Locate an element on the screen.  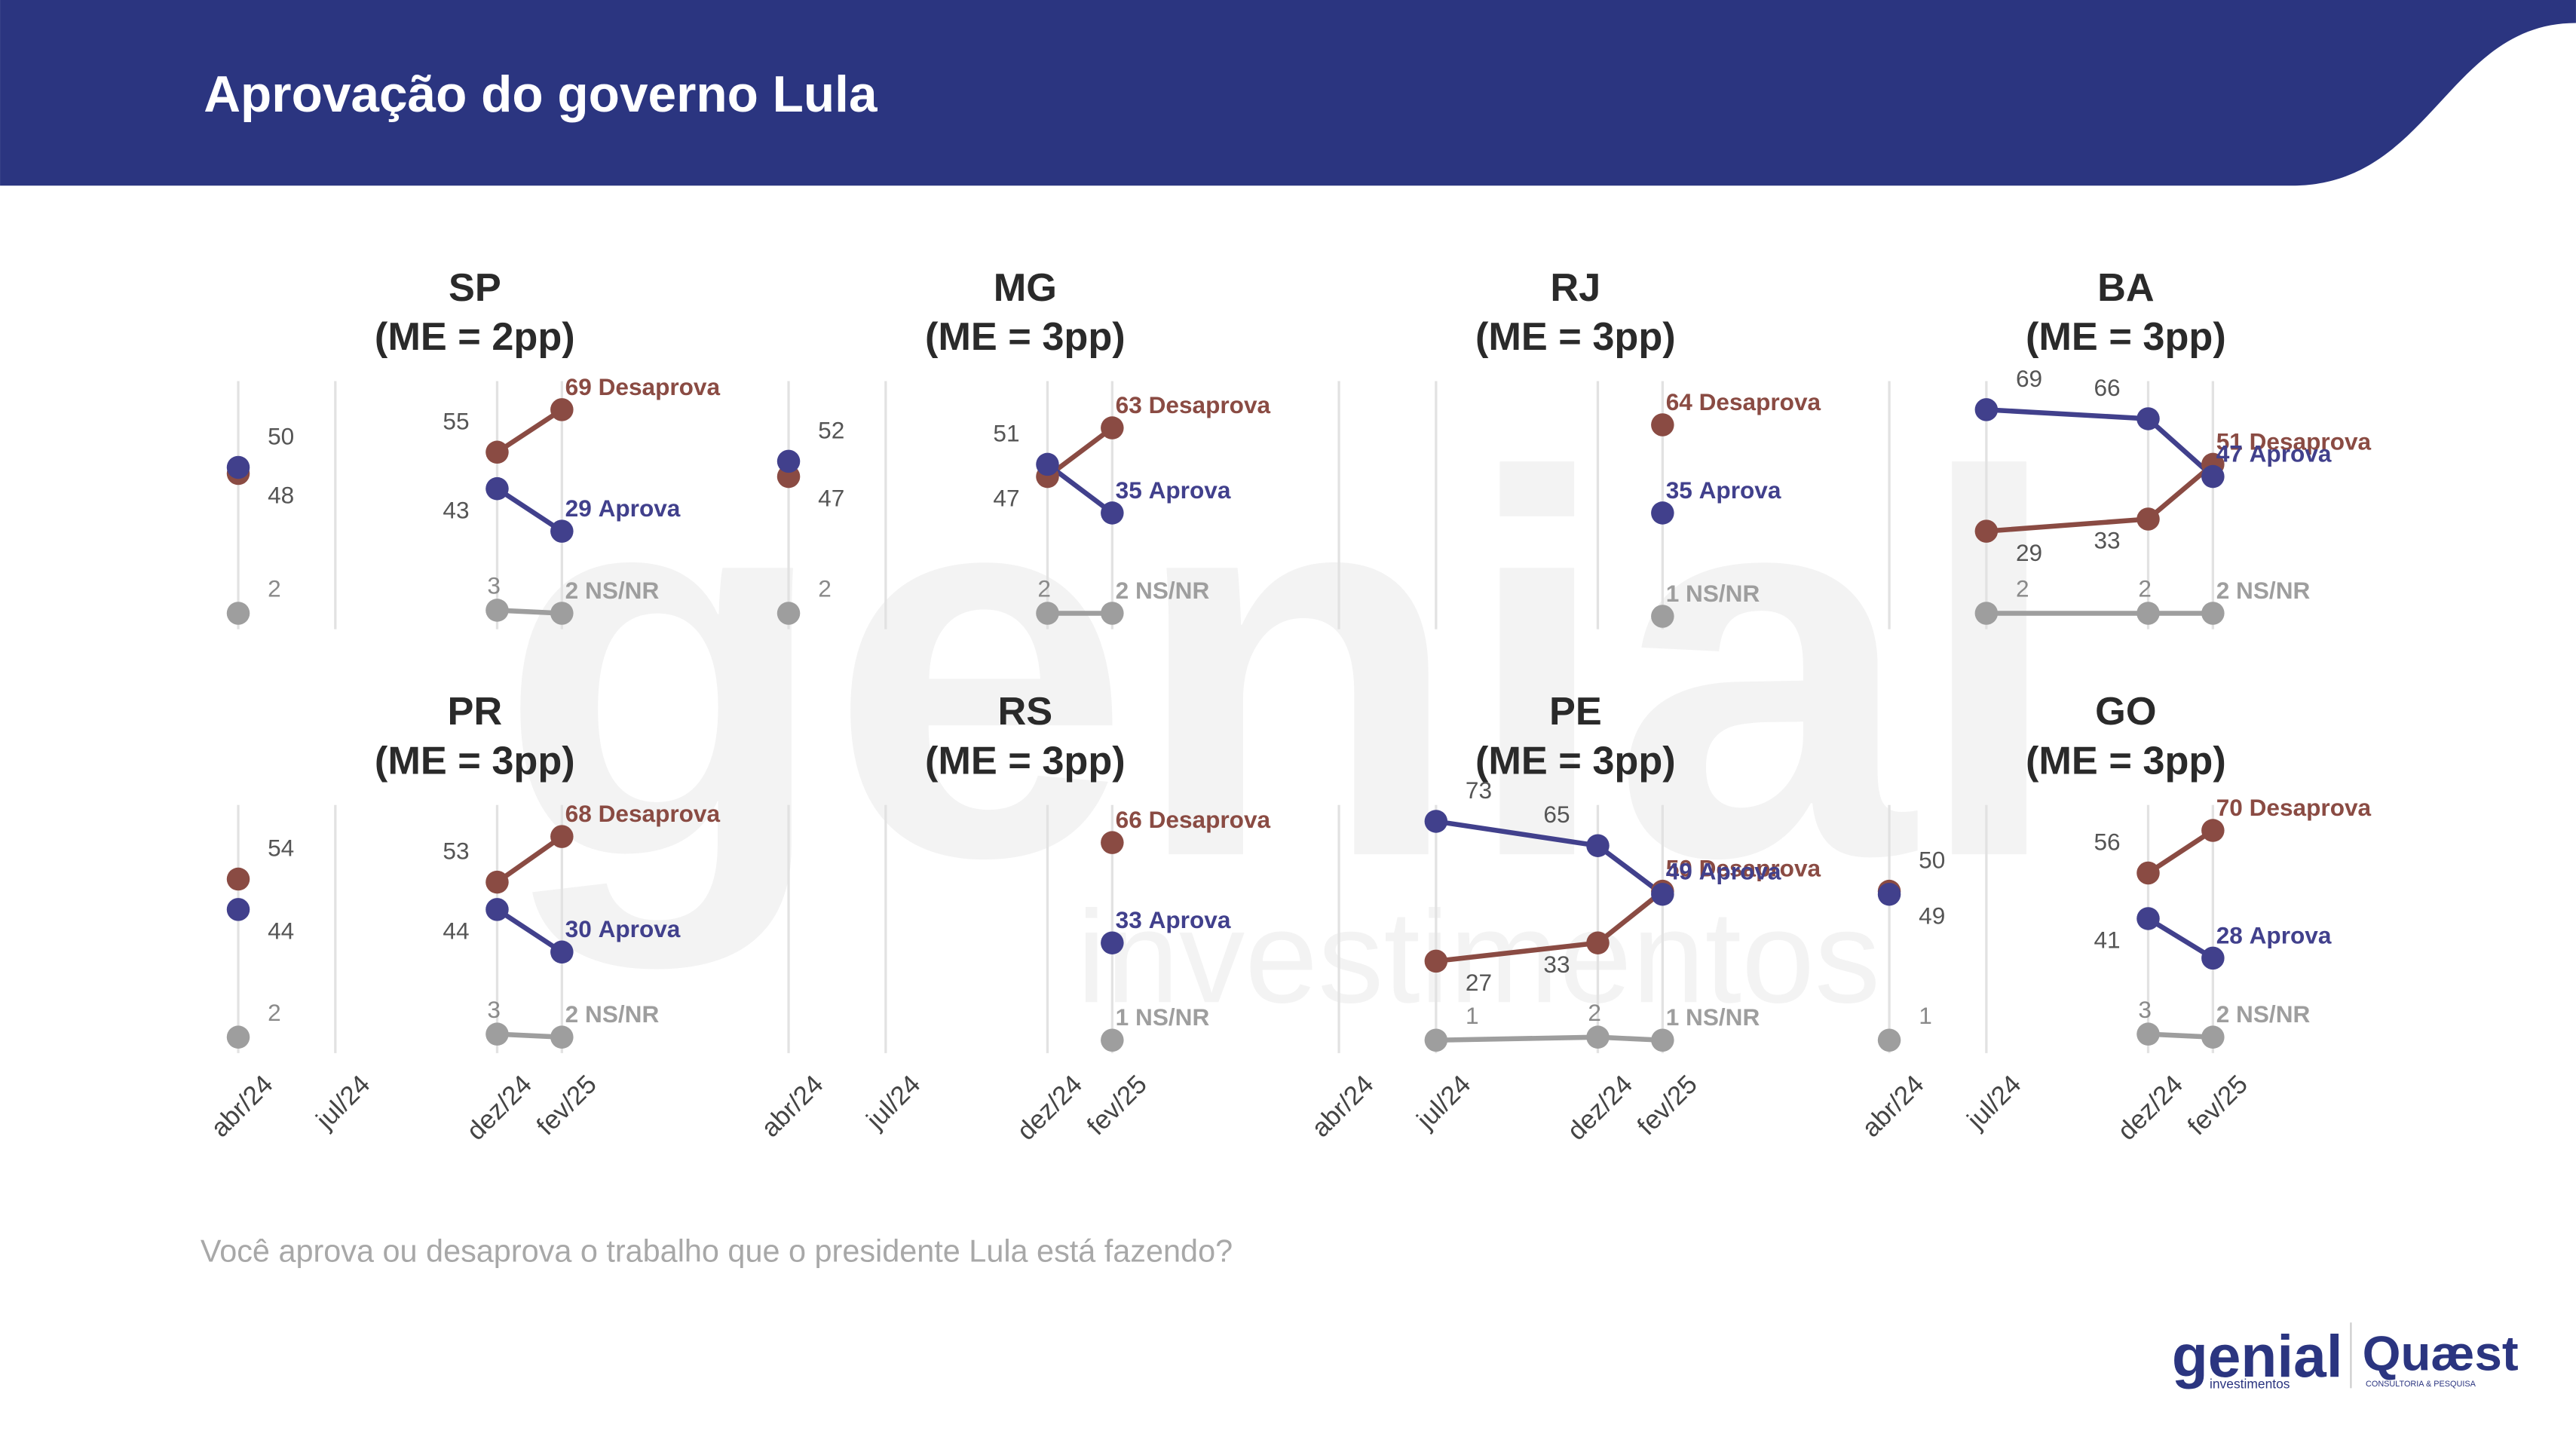
value-label: 3 is located at coordinates (2145, 1010).